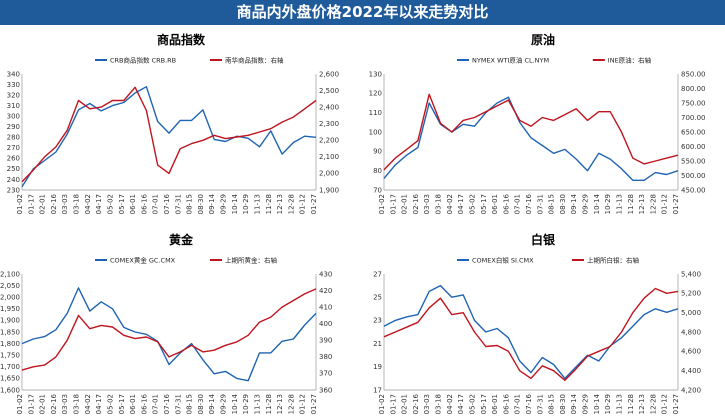 The width and height of the screenshot is (725, 418). I want to click on right-tick-label: 650.00, so click(693, 132).